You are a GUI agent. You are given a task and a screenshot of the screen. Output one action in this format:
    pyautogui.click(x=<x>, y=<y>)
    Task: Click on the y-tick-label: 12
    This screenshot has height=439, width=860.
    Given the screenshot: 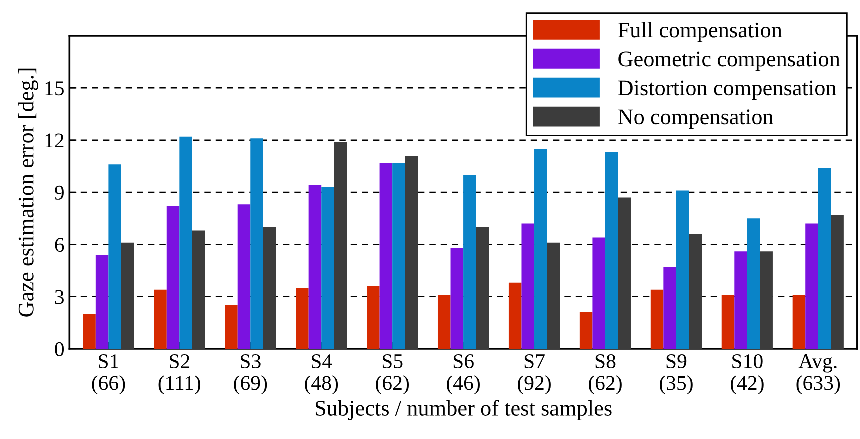 What is the action you would take?
    pyautogui.click(x=55, y=141)
    